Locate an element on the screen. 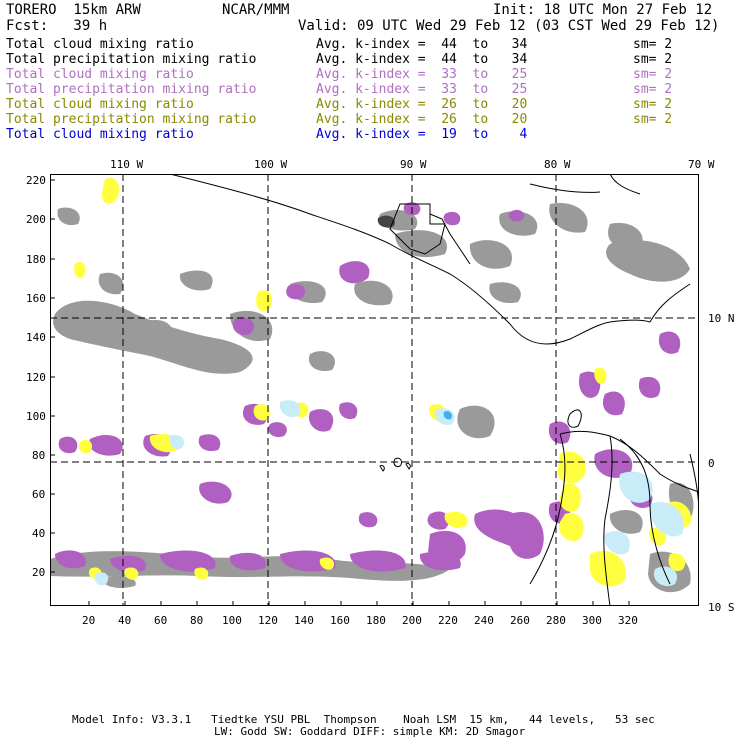  x-tick-label: 100 is located at coordinates (232, 620).